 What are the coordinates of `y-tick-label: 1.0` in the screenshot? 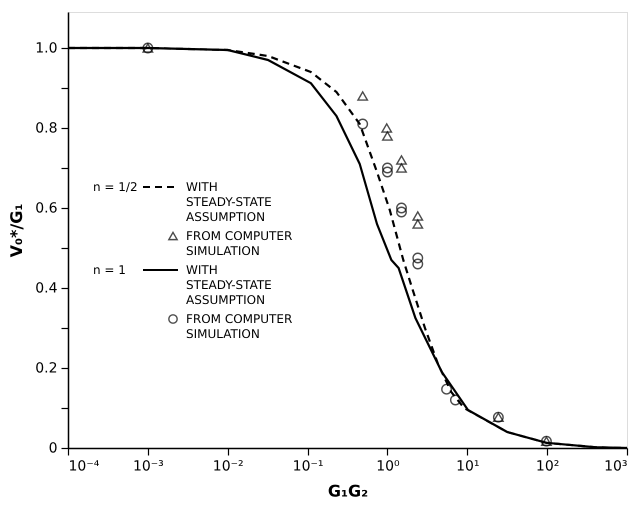 It's located at (46, 48).